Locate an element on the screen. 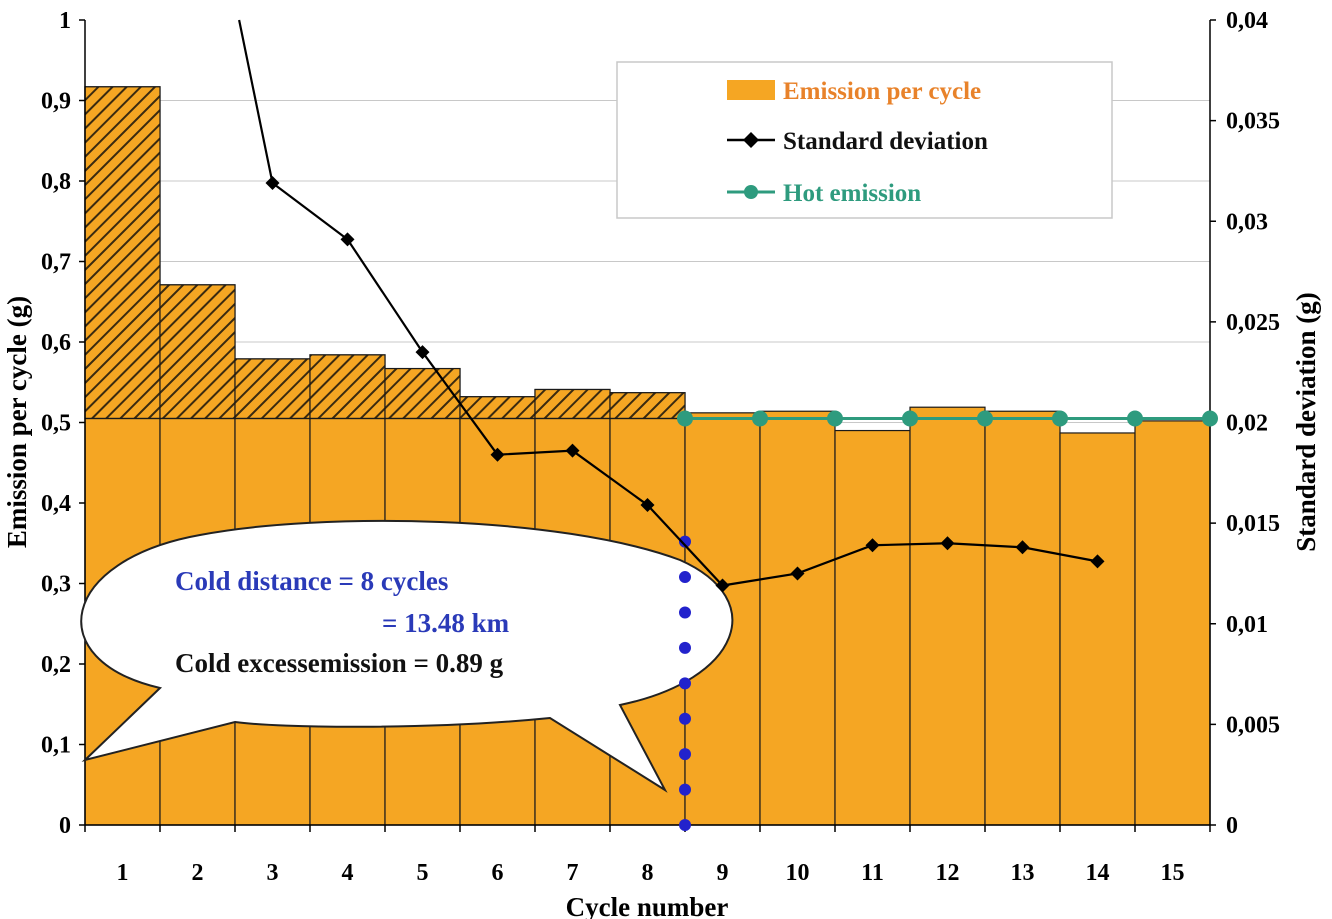 The width and height of the screenshot is (1332, 919). callout-line-1: Cold distance = 8 cycles is located at coordinates (311, 581).